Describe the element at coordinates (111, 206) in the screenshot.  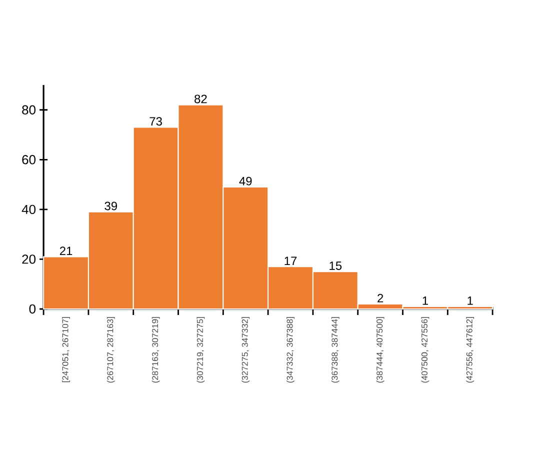
I see `data-label: 39` at that location.